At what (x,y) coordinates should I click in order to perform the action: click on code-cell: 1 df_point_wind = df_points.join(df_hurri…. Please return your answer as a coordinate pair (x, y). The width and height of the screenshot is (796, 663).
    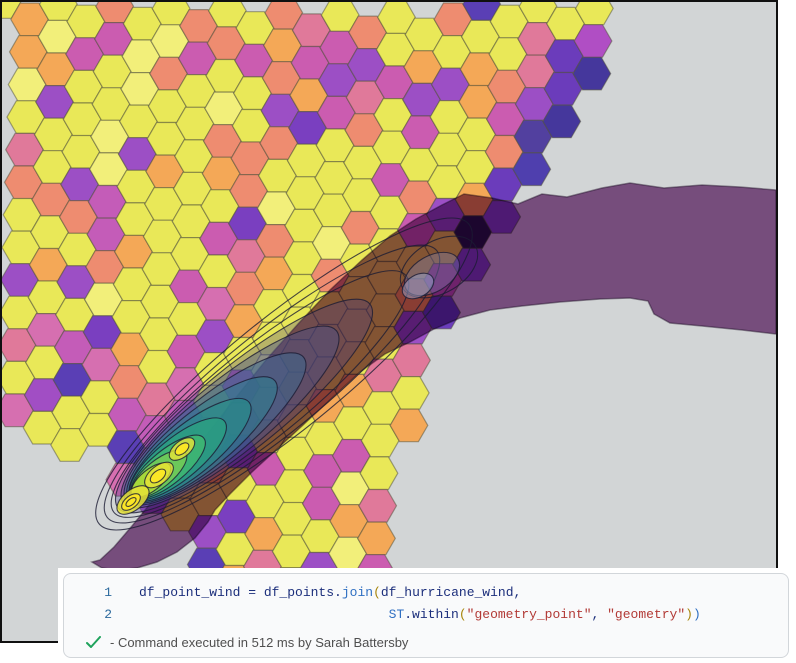
    Looking at the image, I should click on (426, 615).